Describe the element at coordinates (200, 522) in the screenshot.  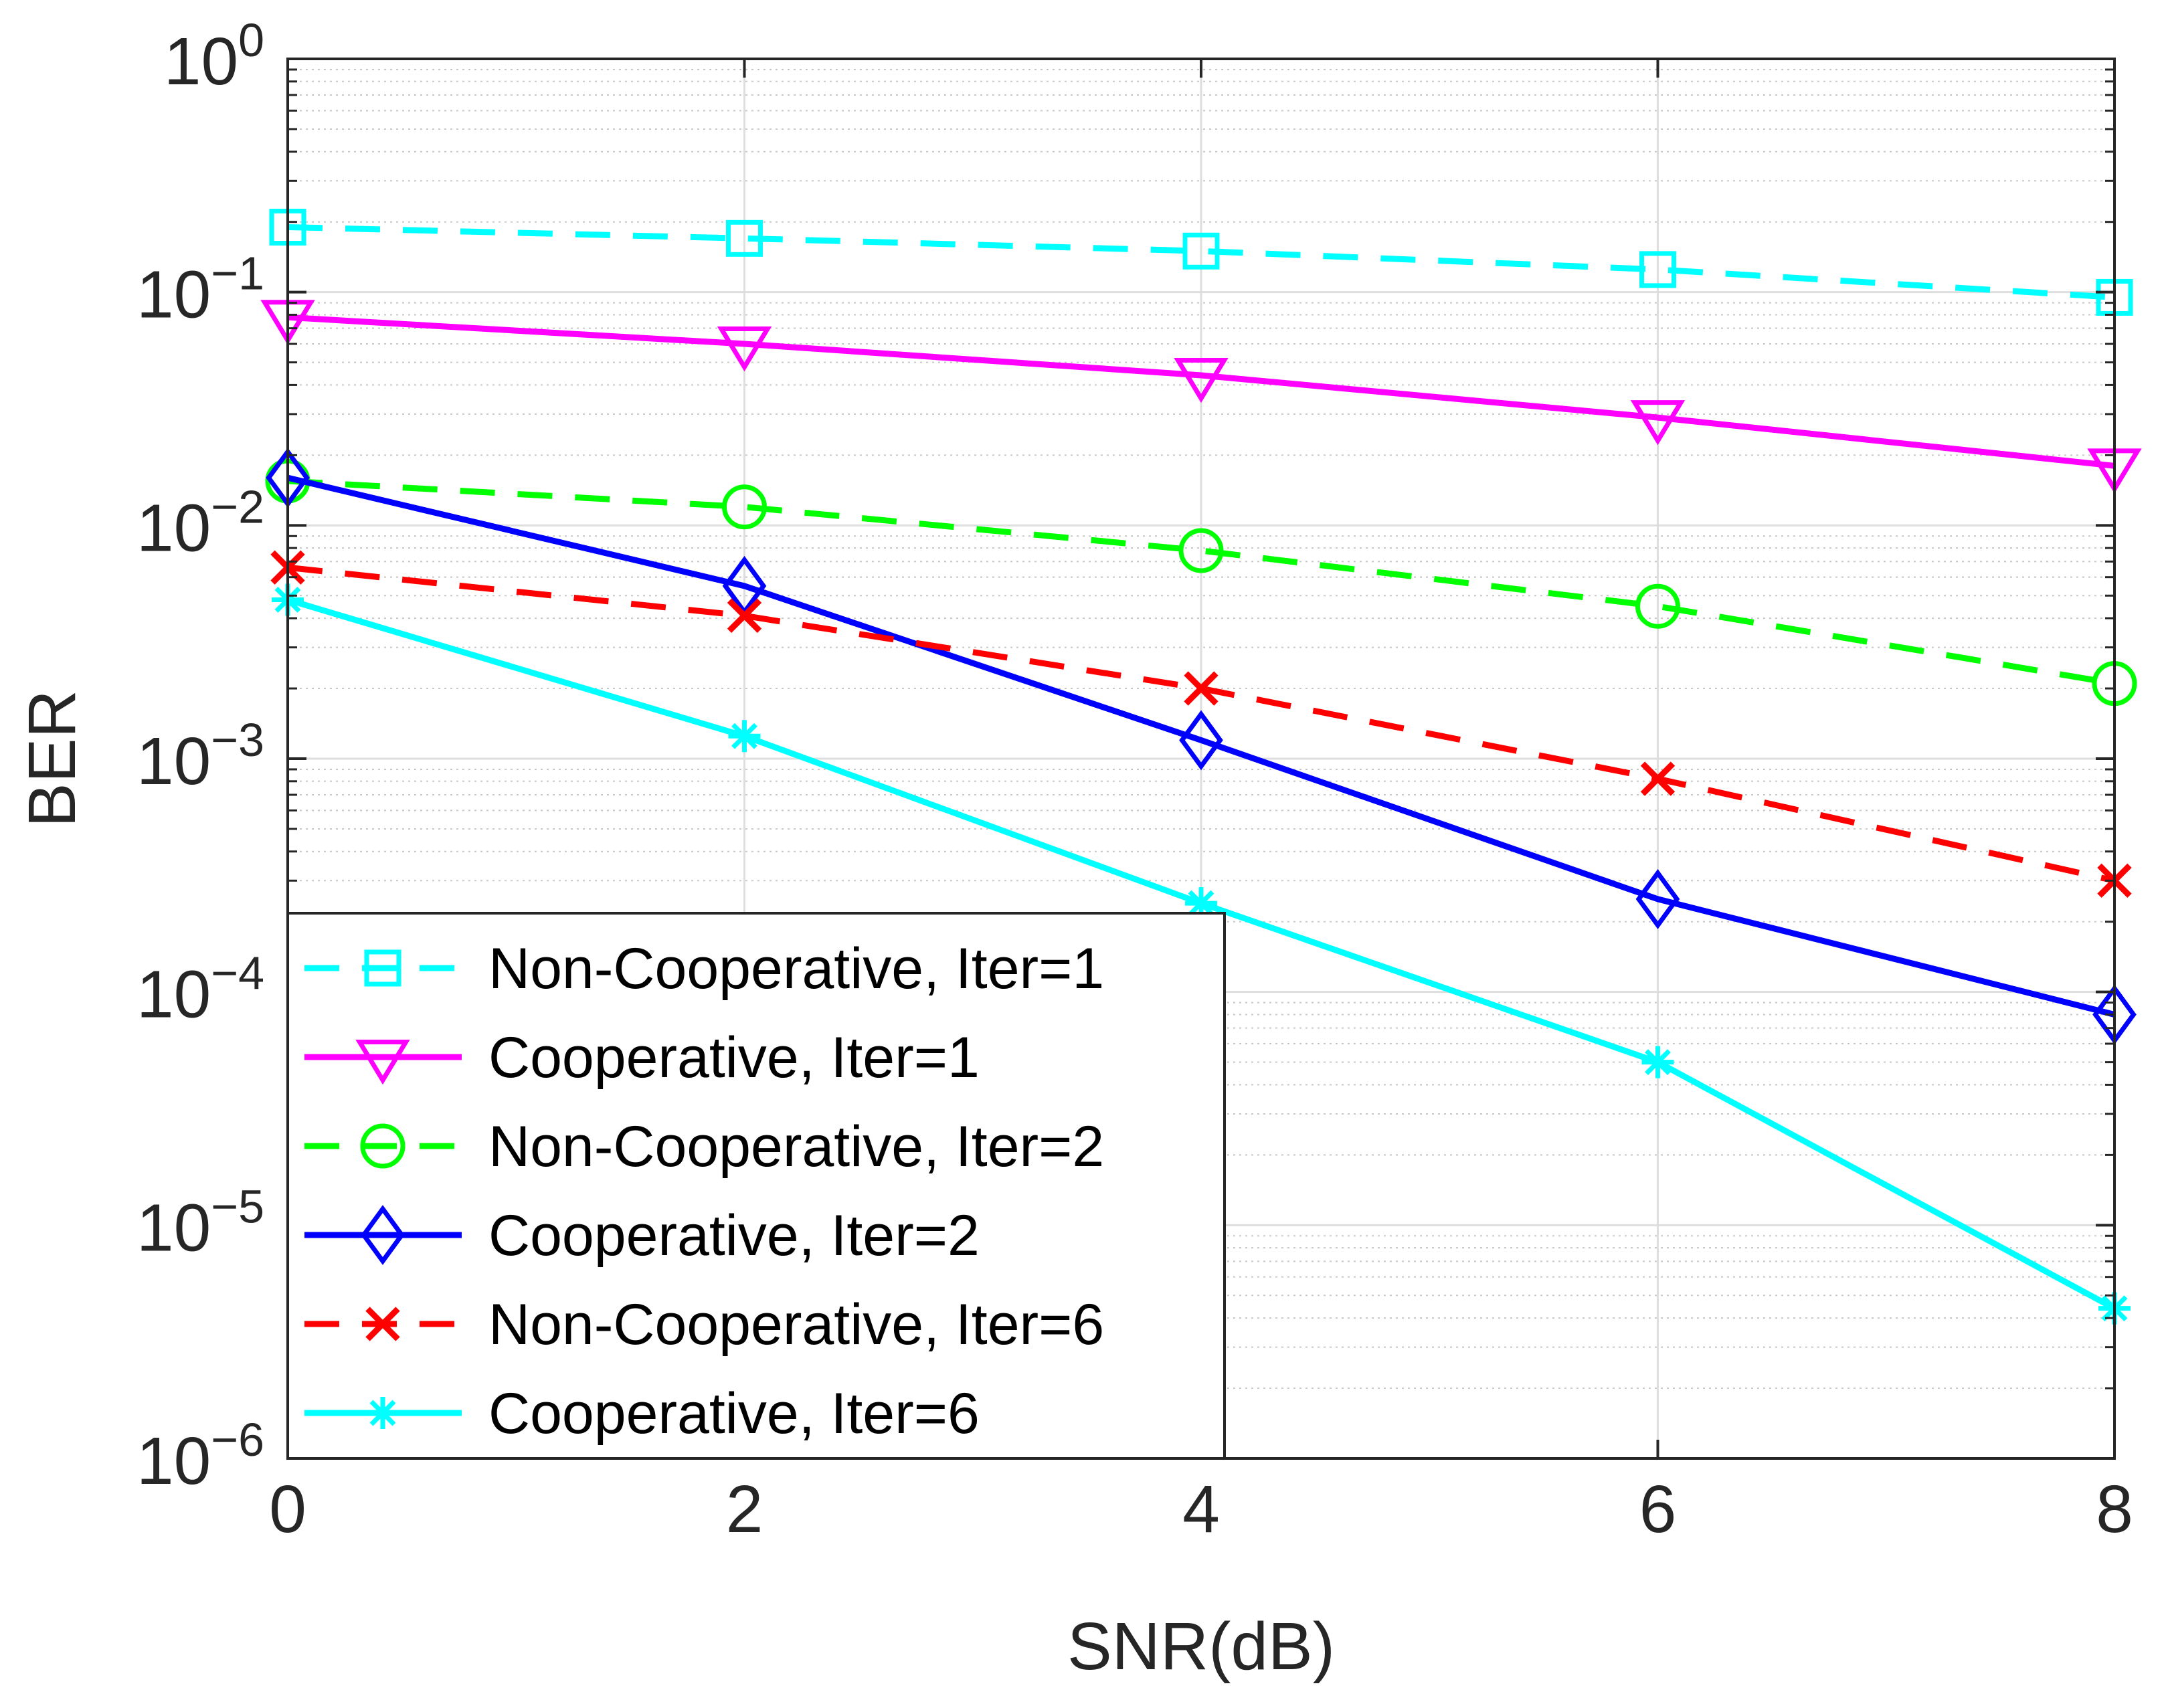
I see `y-tick-label: 10⁻²` at that location.